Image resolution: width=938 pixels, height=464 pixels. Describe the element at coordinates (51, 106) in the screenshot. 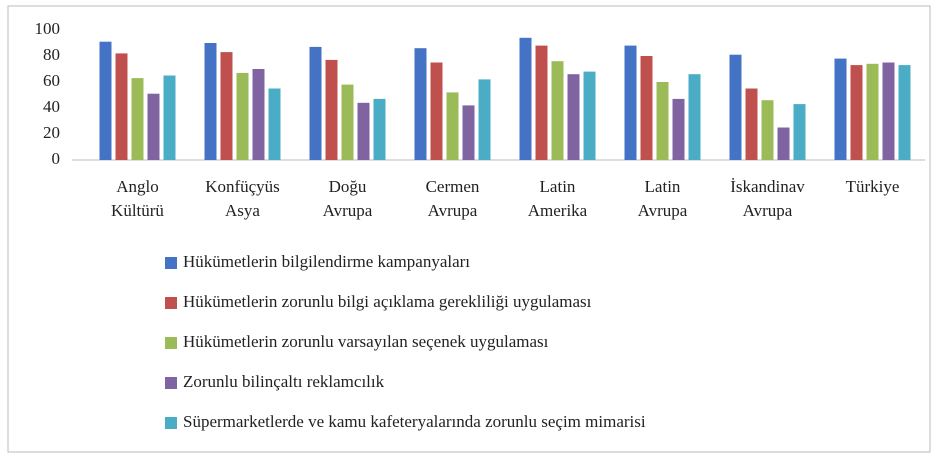

I see `y-tick-label: 40` at that location.